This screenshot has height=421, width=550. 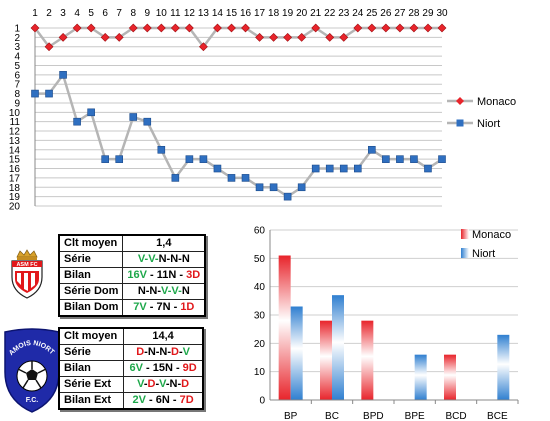 I want to click on line-y-tick-label: 15, so click(x=15, y=160).